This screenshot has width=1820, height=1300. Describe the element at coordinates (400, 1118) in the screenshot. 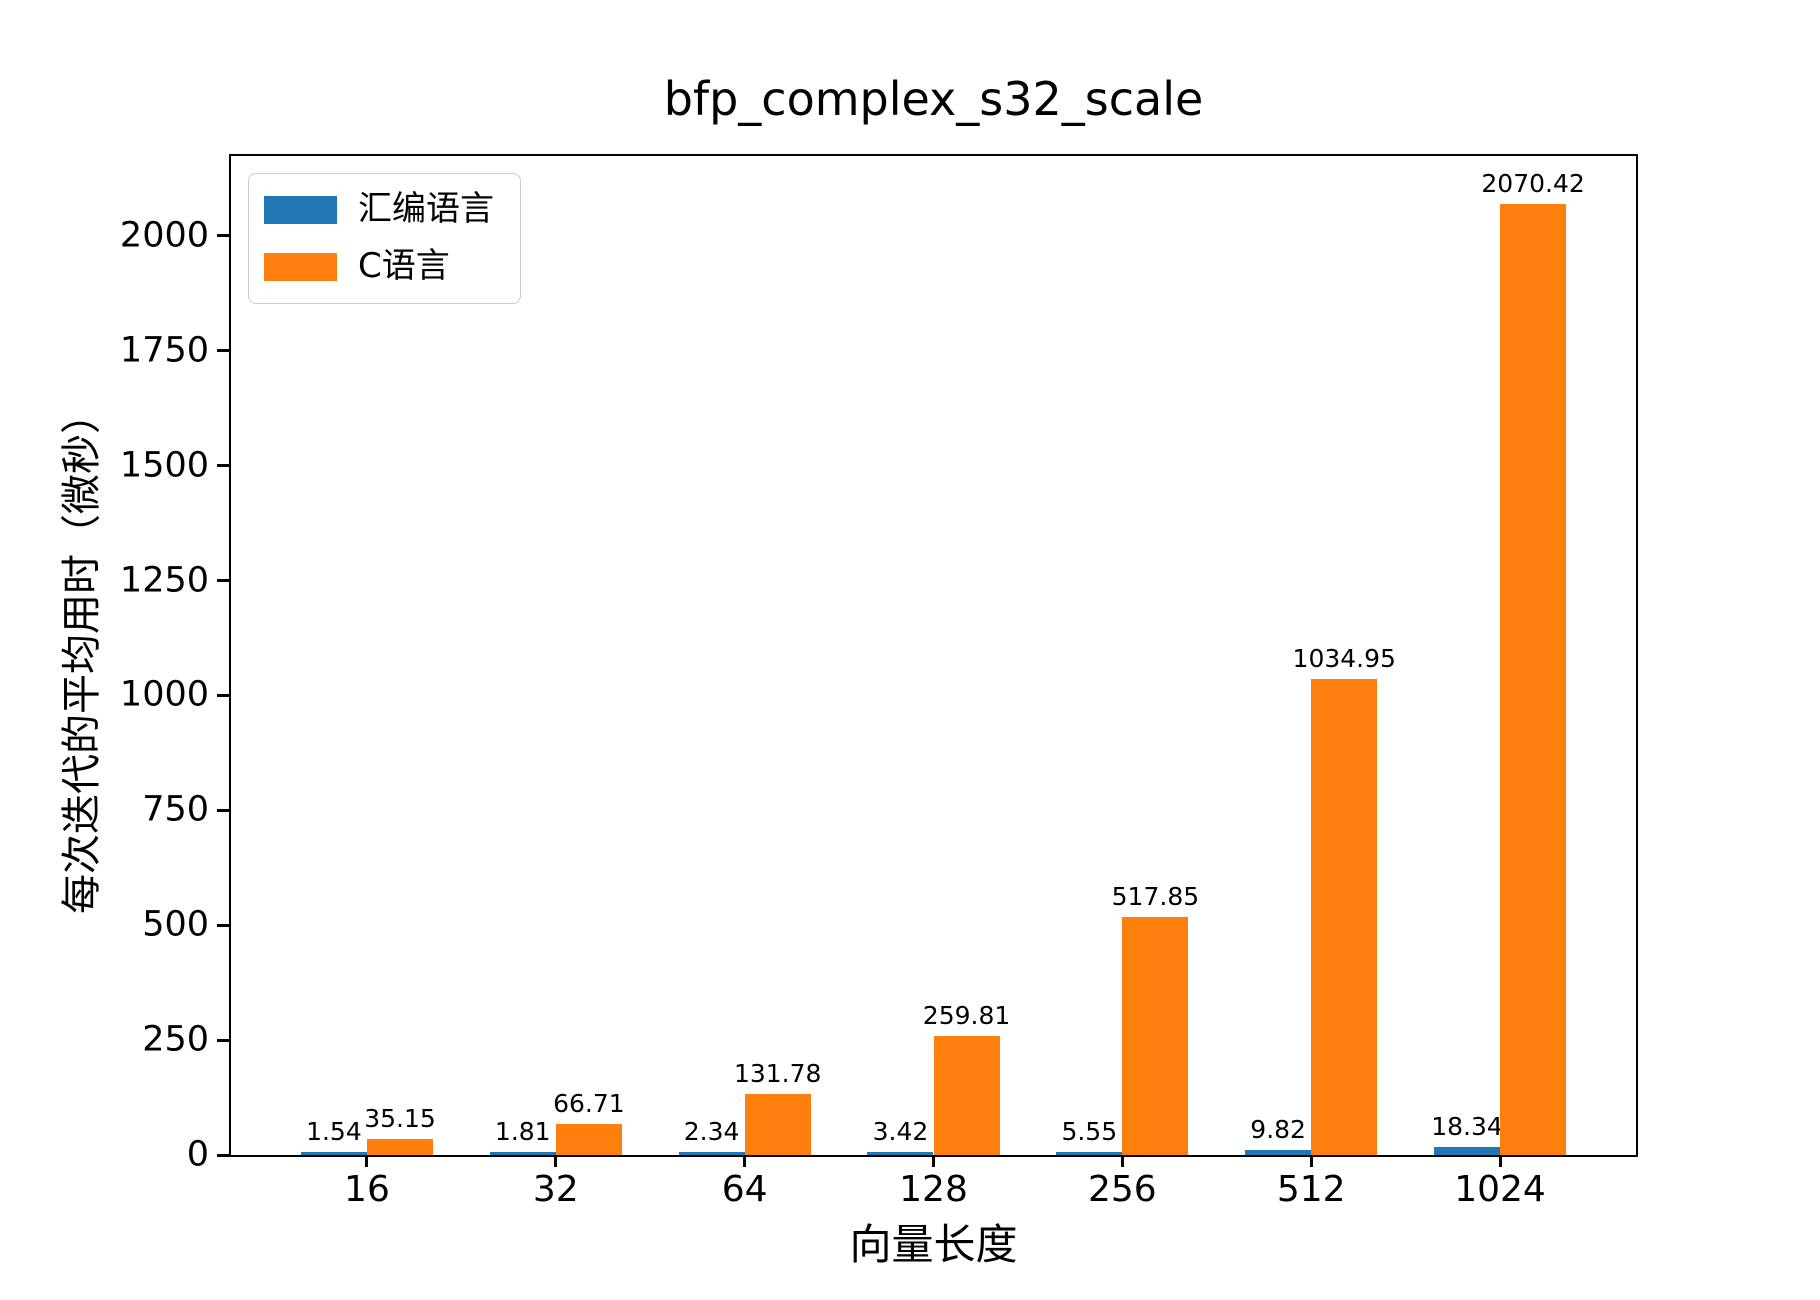

I see `bar-value-label-c-16: 35.15` at that location.